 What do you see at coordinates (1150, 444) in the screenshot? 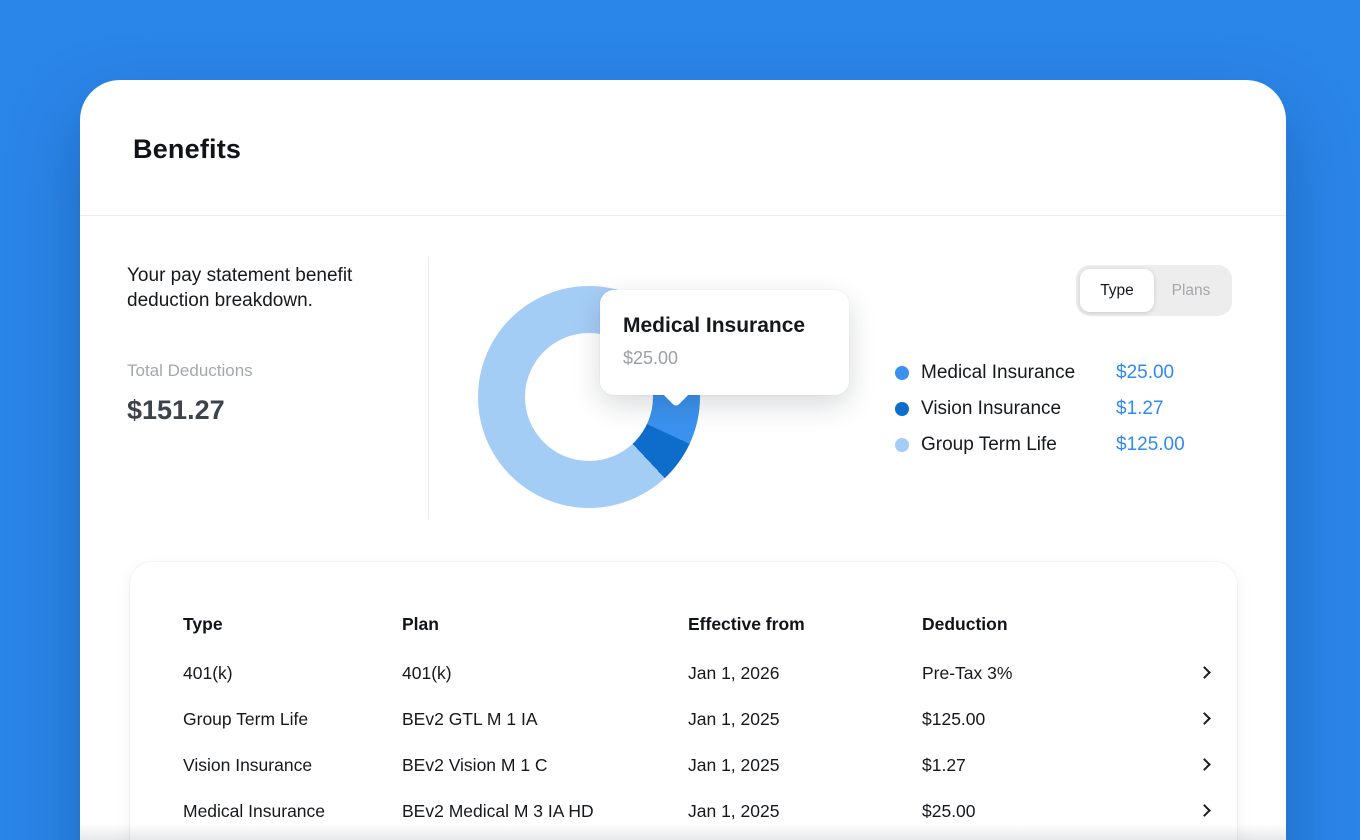
I see `legend-value: $125.00` at bounding box center [1150, 444].